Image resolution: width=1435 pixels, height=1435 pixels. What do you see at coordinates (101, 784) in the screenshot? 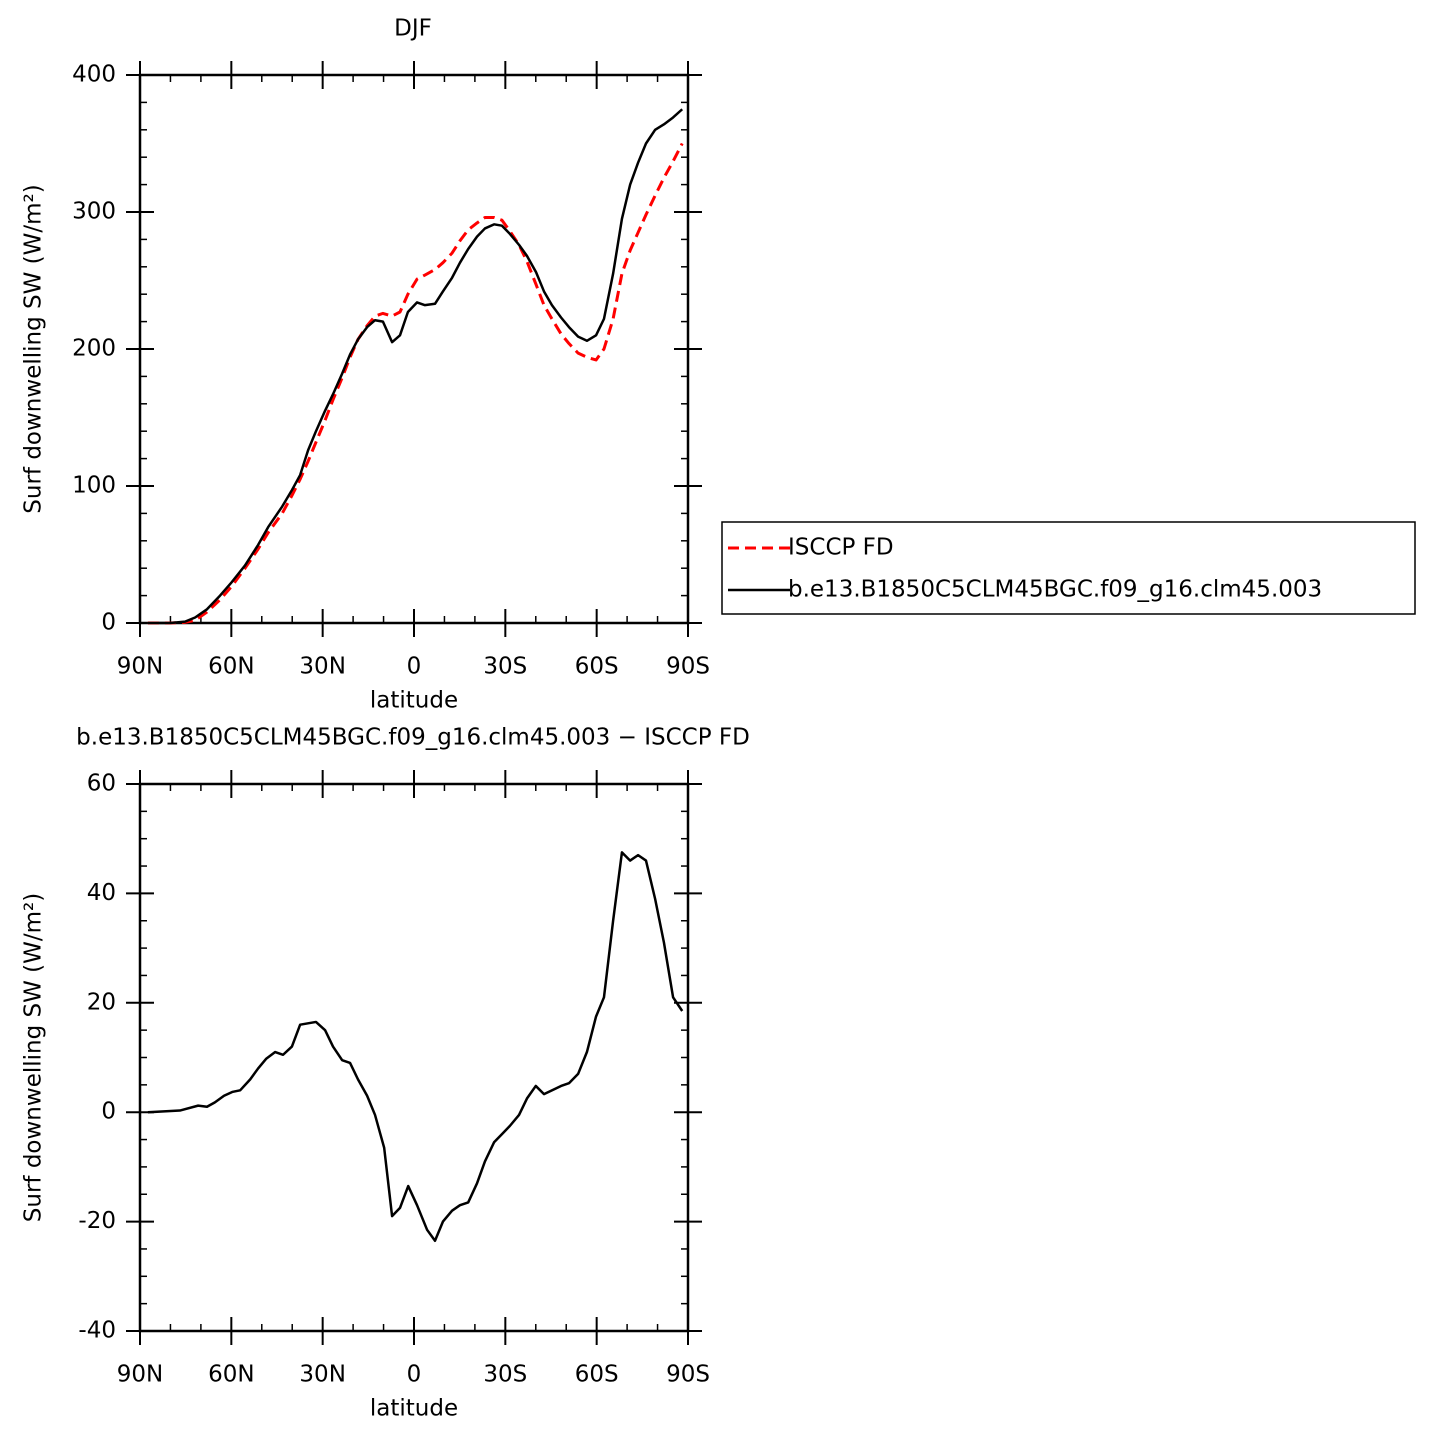
I see `y-tick-label: 60` at bounding box center [101, 784].